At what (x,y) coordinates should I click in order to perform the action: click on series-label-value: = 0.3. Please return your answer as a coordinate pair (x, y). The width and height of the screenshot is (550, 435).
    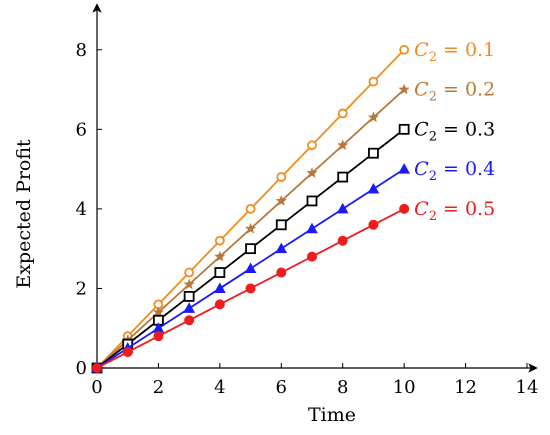
    Looking at the image, I should click on (466, 129).